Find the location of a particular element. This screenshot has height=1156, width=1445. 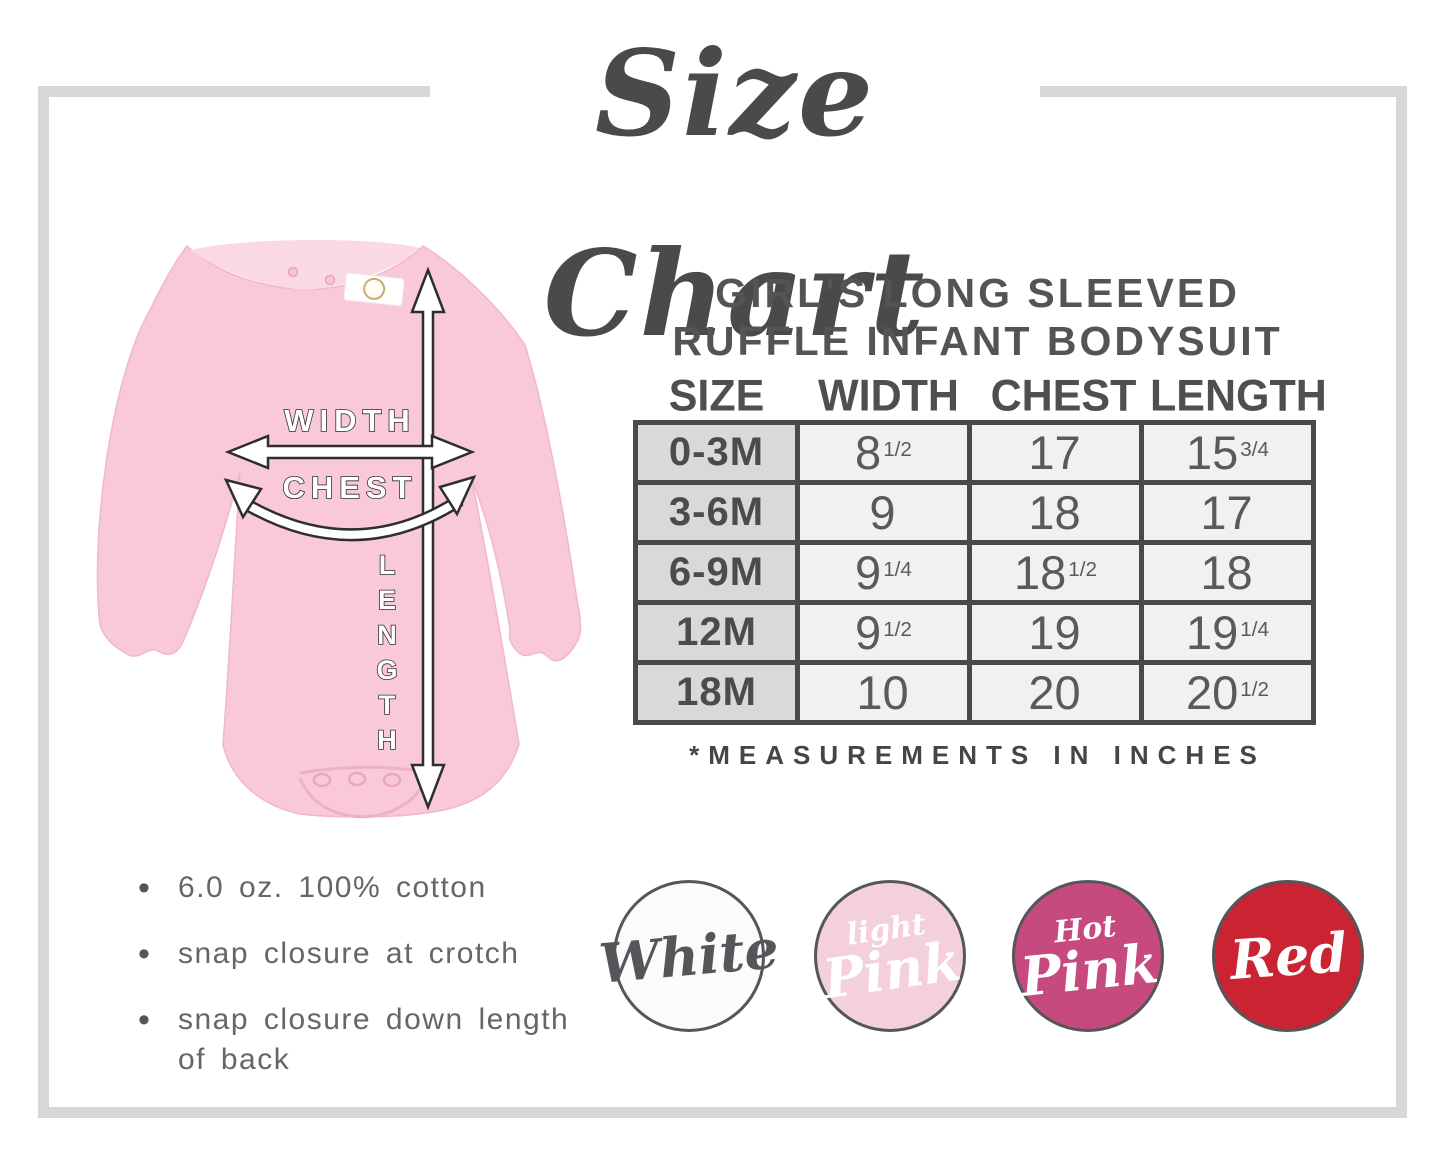

col-header-chest: CHEST is located at coordinates (1063, 396).